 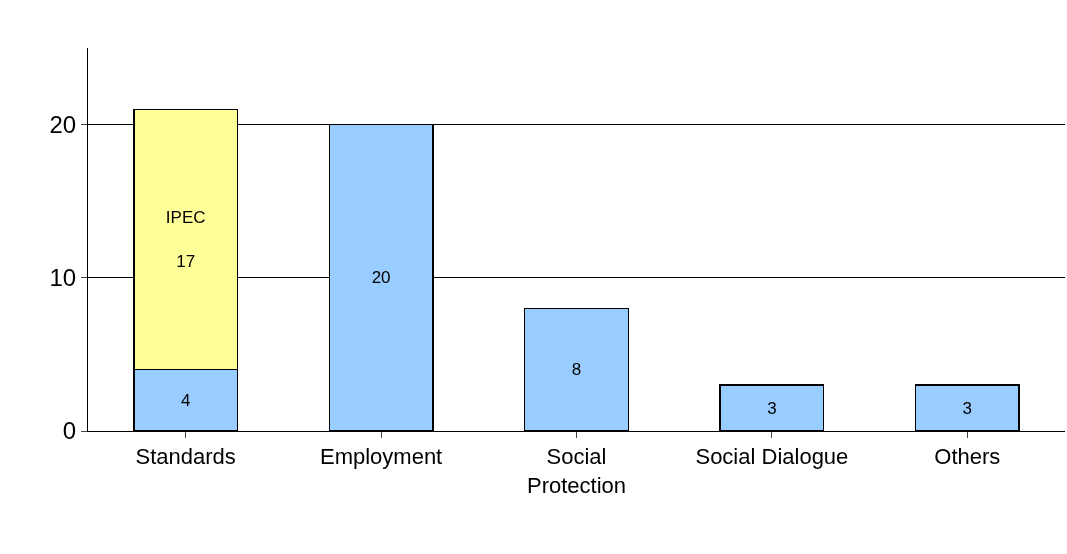 I want to click on data-label: 4, so click(x=185, y=400).